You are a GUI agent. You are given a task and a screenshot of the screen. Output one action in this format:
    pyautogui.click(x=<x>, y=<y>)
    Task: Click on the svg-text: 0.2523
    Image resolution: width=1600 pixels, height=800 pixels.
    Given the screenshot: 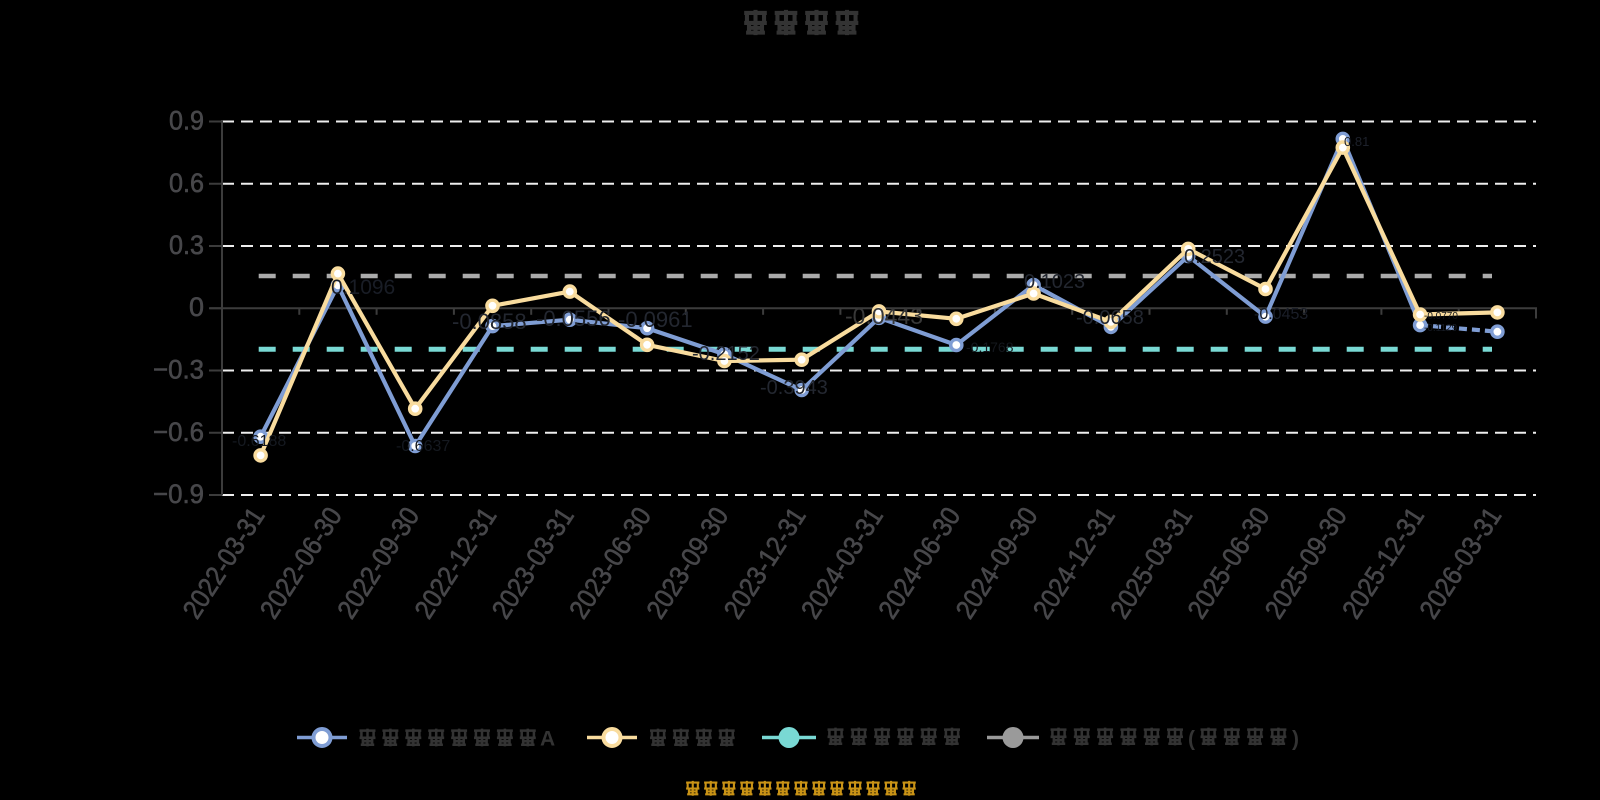 What is the action you would take?
    pyautogui.click(x=1214, y=257)
    